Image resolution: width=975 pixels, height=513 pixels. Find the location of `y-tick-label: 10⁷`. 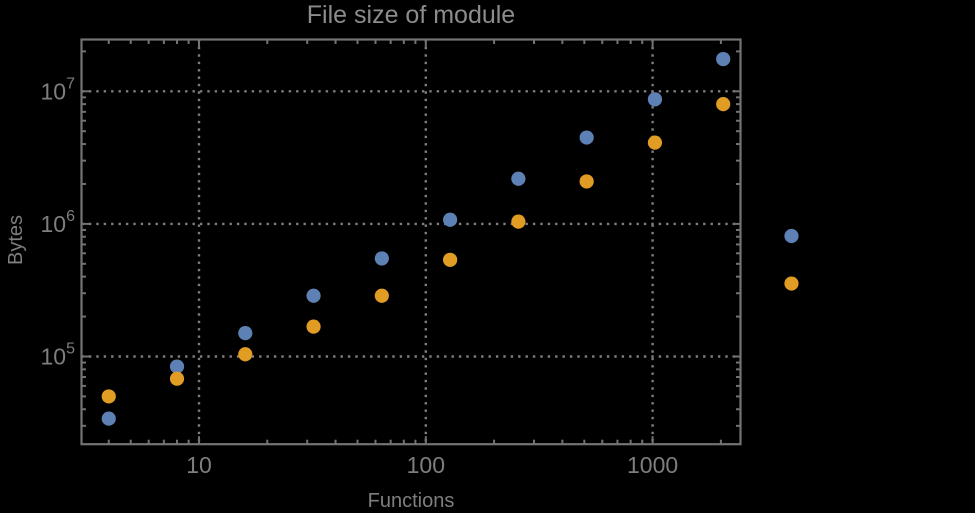

y-tick-label: 10⁷ is located at coordinates (58, 89).